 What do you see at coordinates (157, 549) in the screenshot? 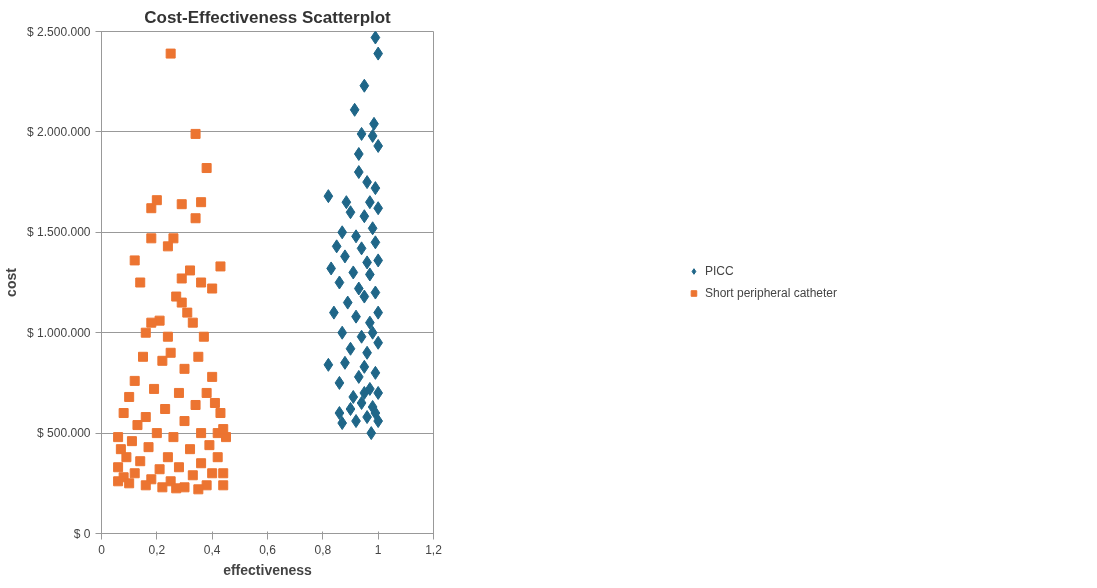
I see `x-tick-label: 0,2` at bounding box center [157, 549].